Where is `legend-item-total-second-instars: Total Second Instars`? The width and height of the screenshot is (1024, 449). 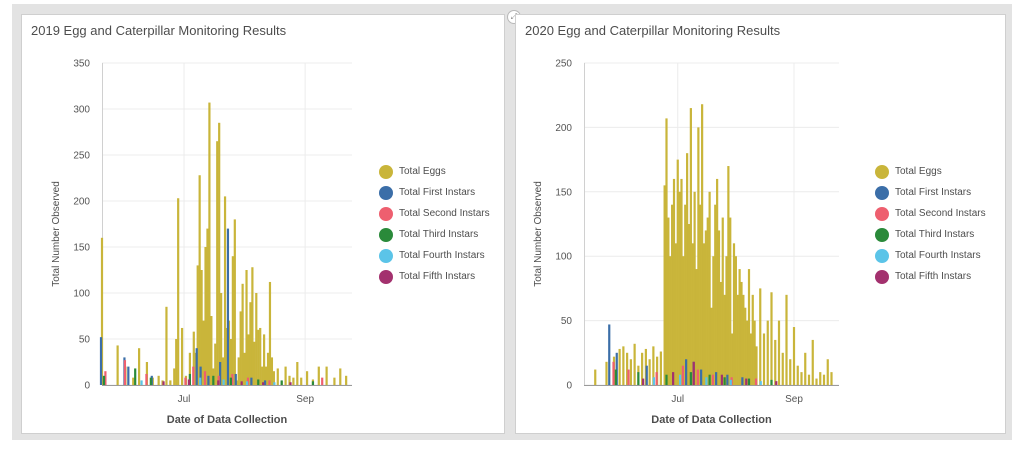
legend-item-total-second-instars: Total Second Instars is located at coordinates (441, 214).